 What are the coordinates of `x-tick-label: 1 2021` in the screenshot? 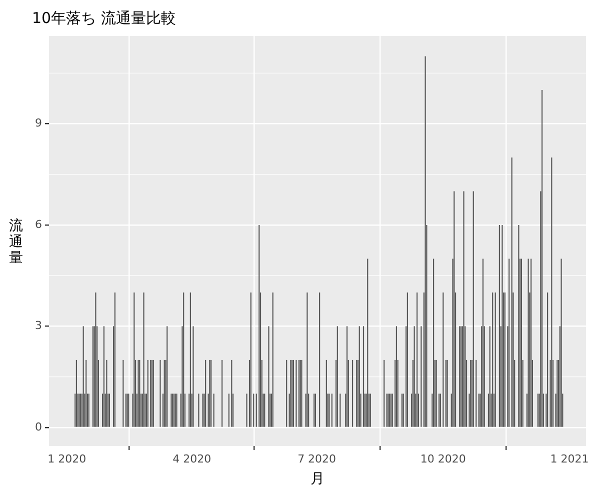 It's located at (569, 459).